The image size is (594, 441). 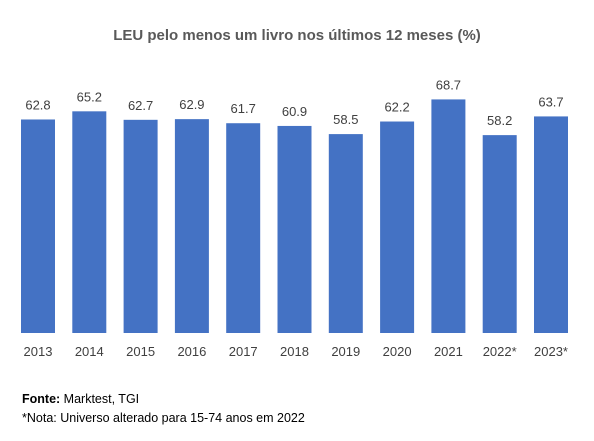 I want to click on bar-2020, so click(x=397, y=227).